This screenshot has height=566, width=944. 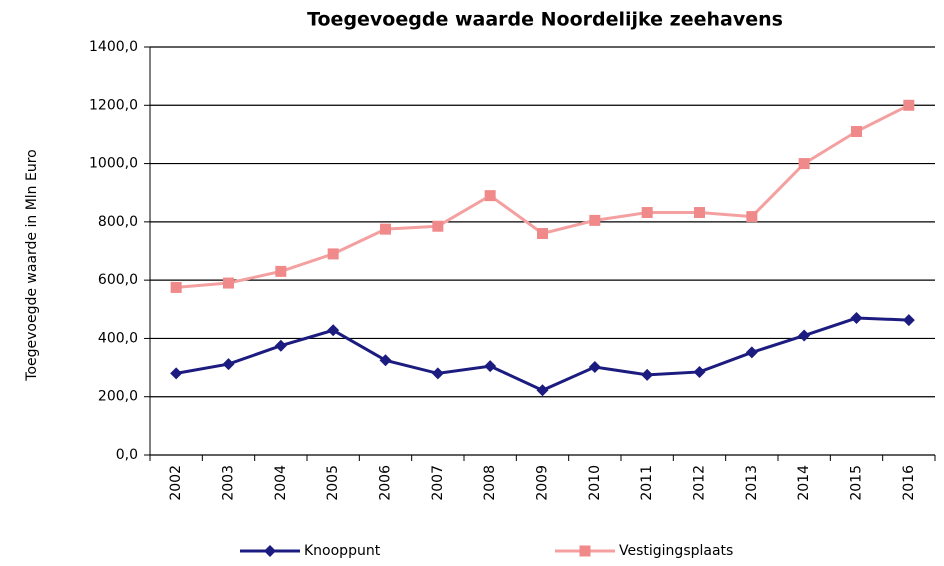 I want to click on x-tick-label: 2016, so click(x=909, y=483).